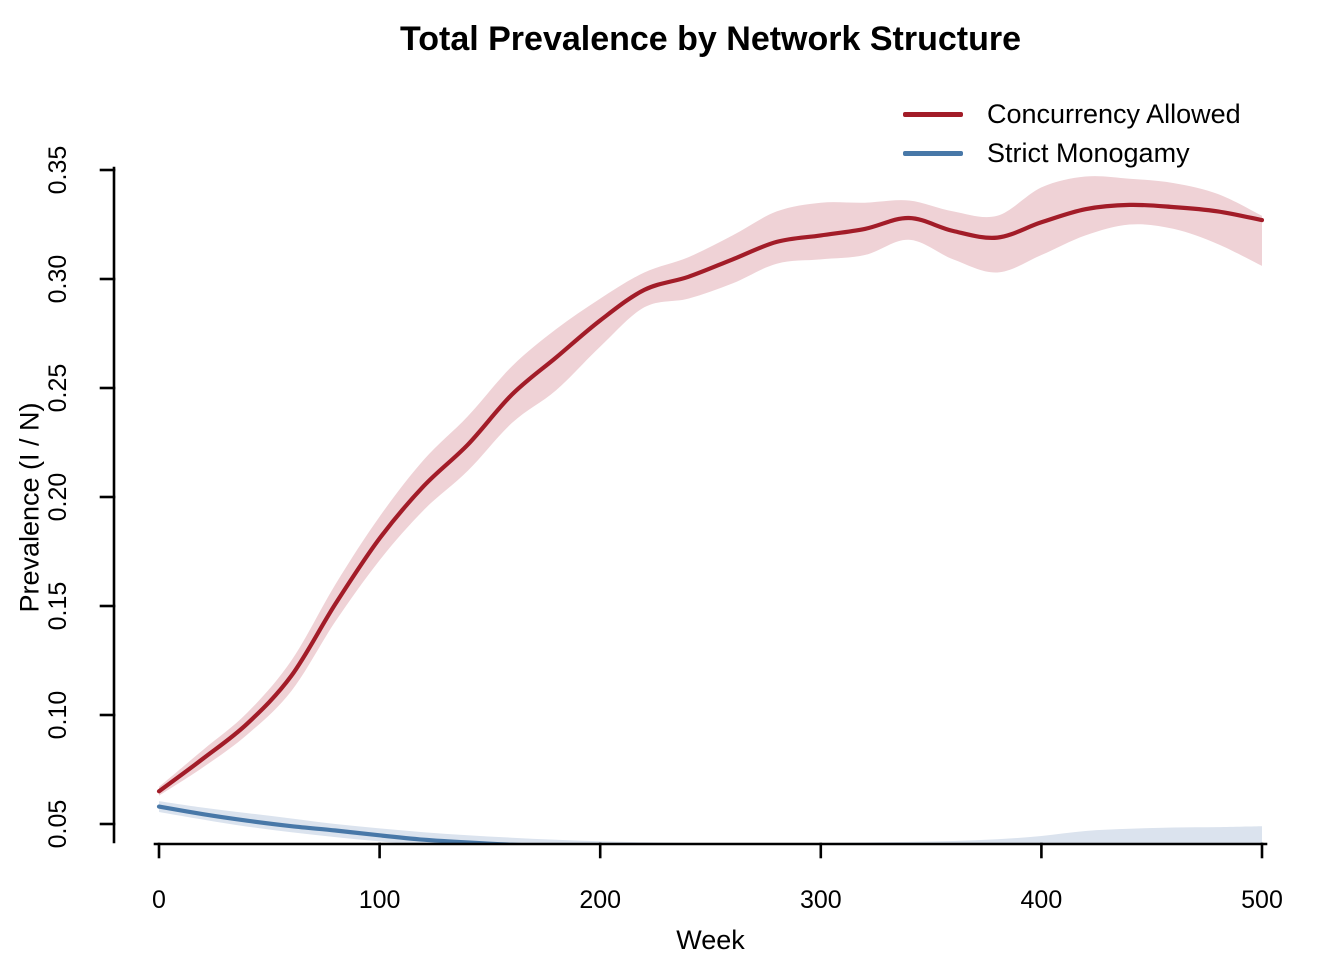 The height and width of the screenshot is (960, 1344). Describe the element at coordinates (600, 900) in the screenshot. I see `x-tick-label: 200` at that location.